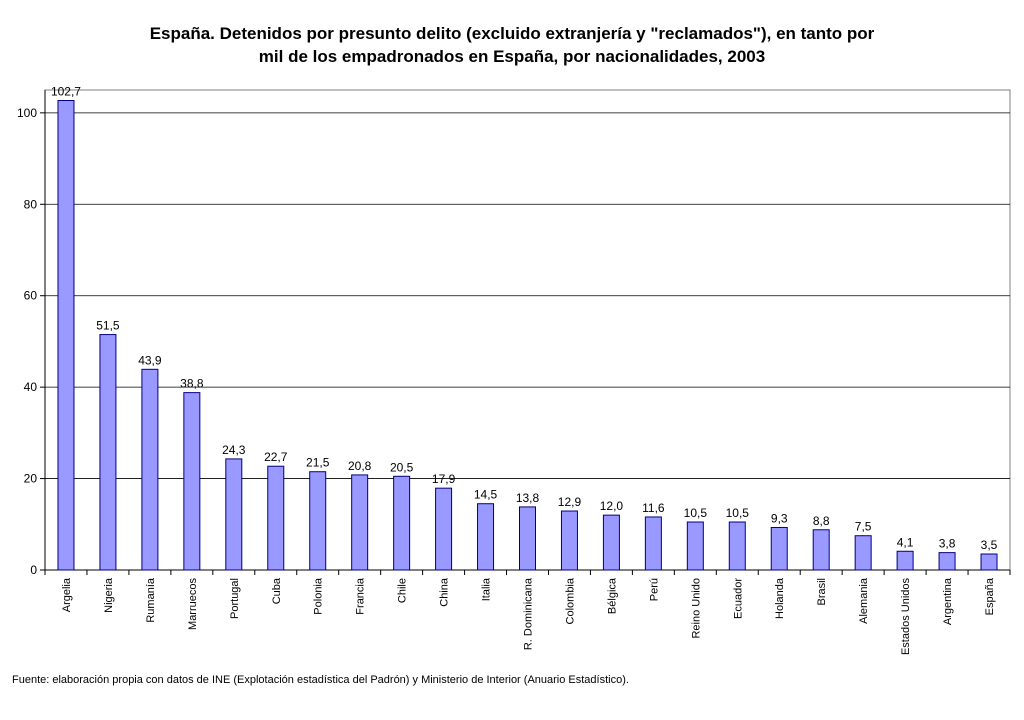 Image resolution: width=1024 pixels, height=720 pixels. What do you see at coordinates (192, 481) in the screenshot?
I see `bar-Marruecos` at bounding box center [192, 481].